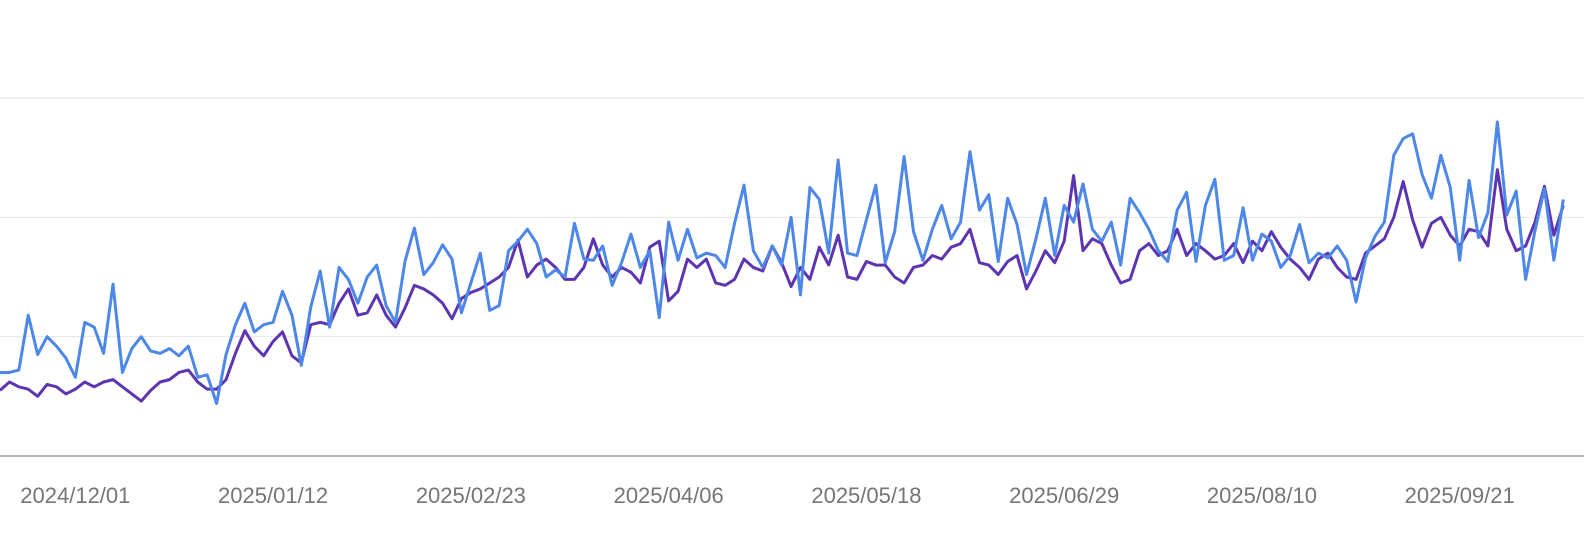 This screenshot has height=546, width=1584. Describe the element at coordinates (75, 495) in the screenshot. I see `x-tick-label: 2024/12/01` at that location.